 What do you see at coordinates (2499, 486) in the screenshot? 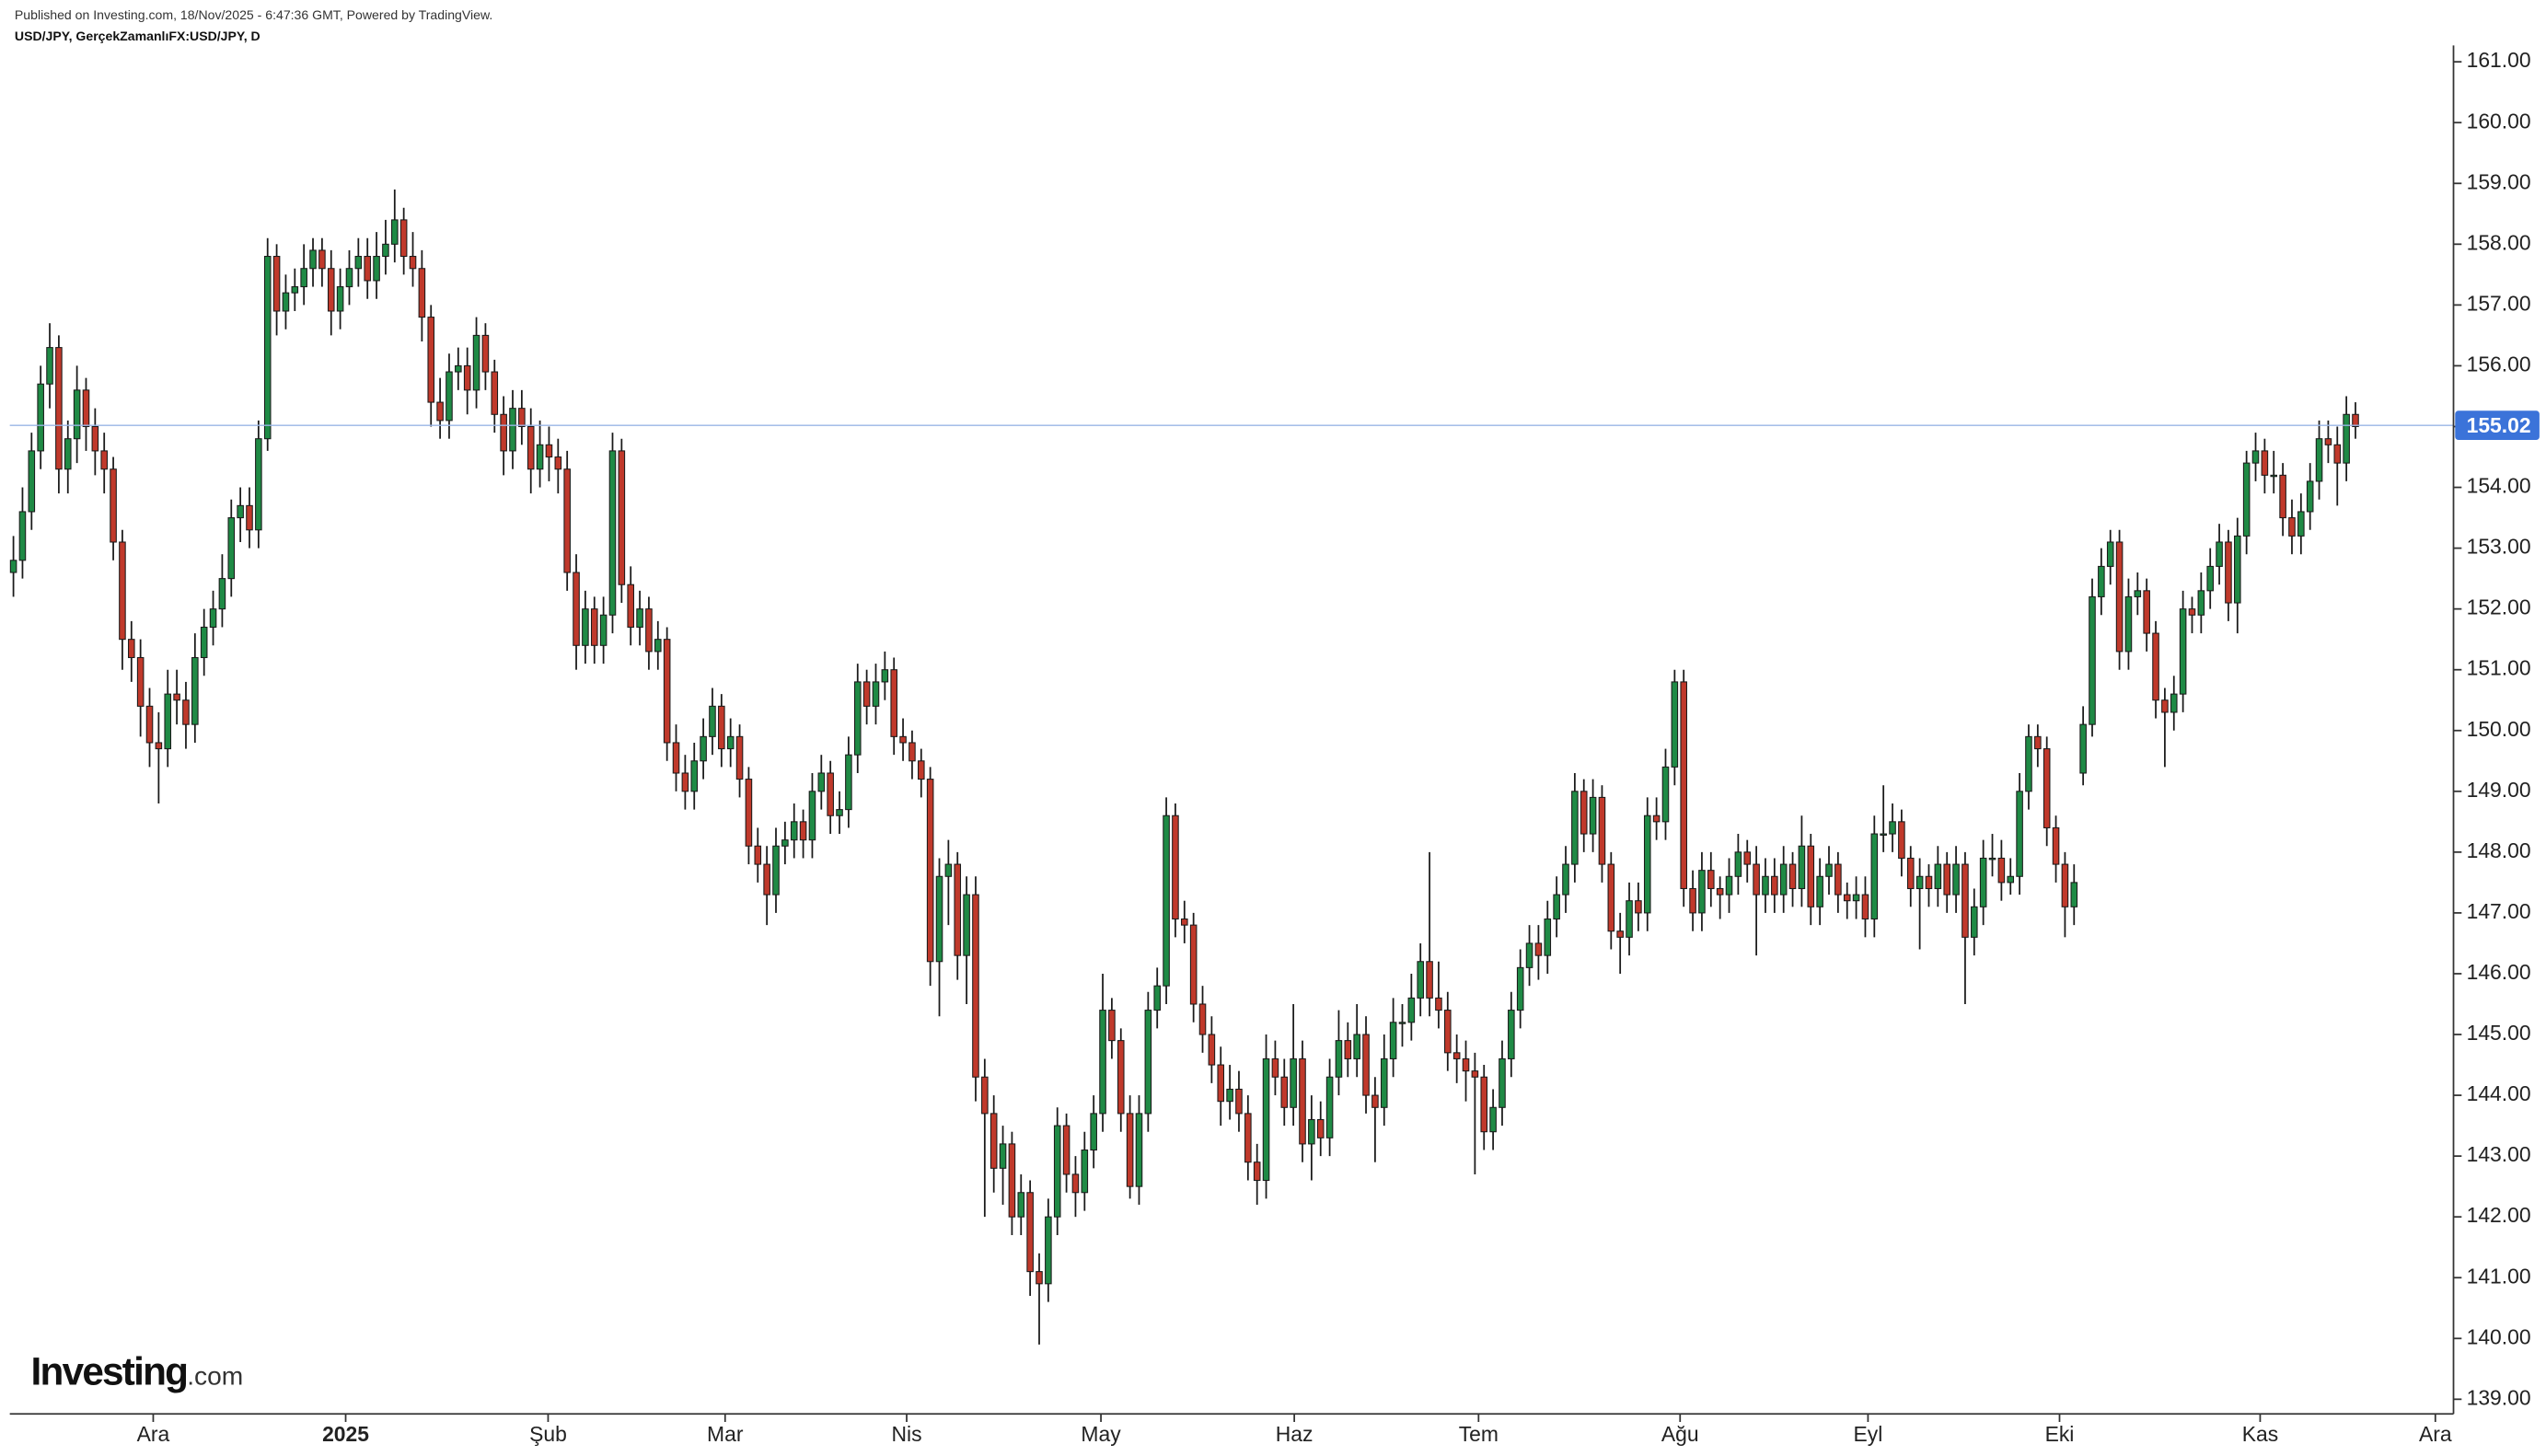
I see `y-tick-label: 154.00` at bounding box center [2499, 486].